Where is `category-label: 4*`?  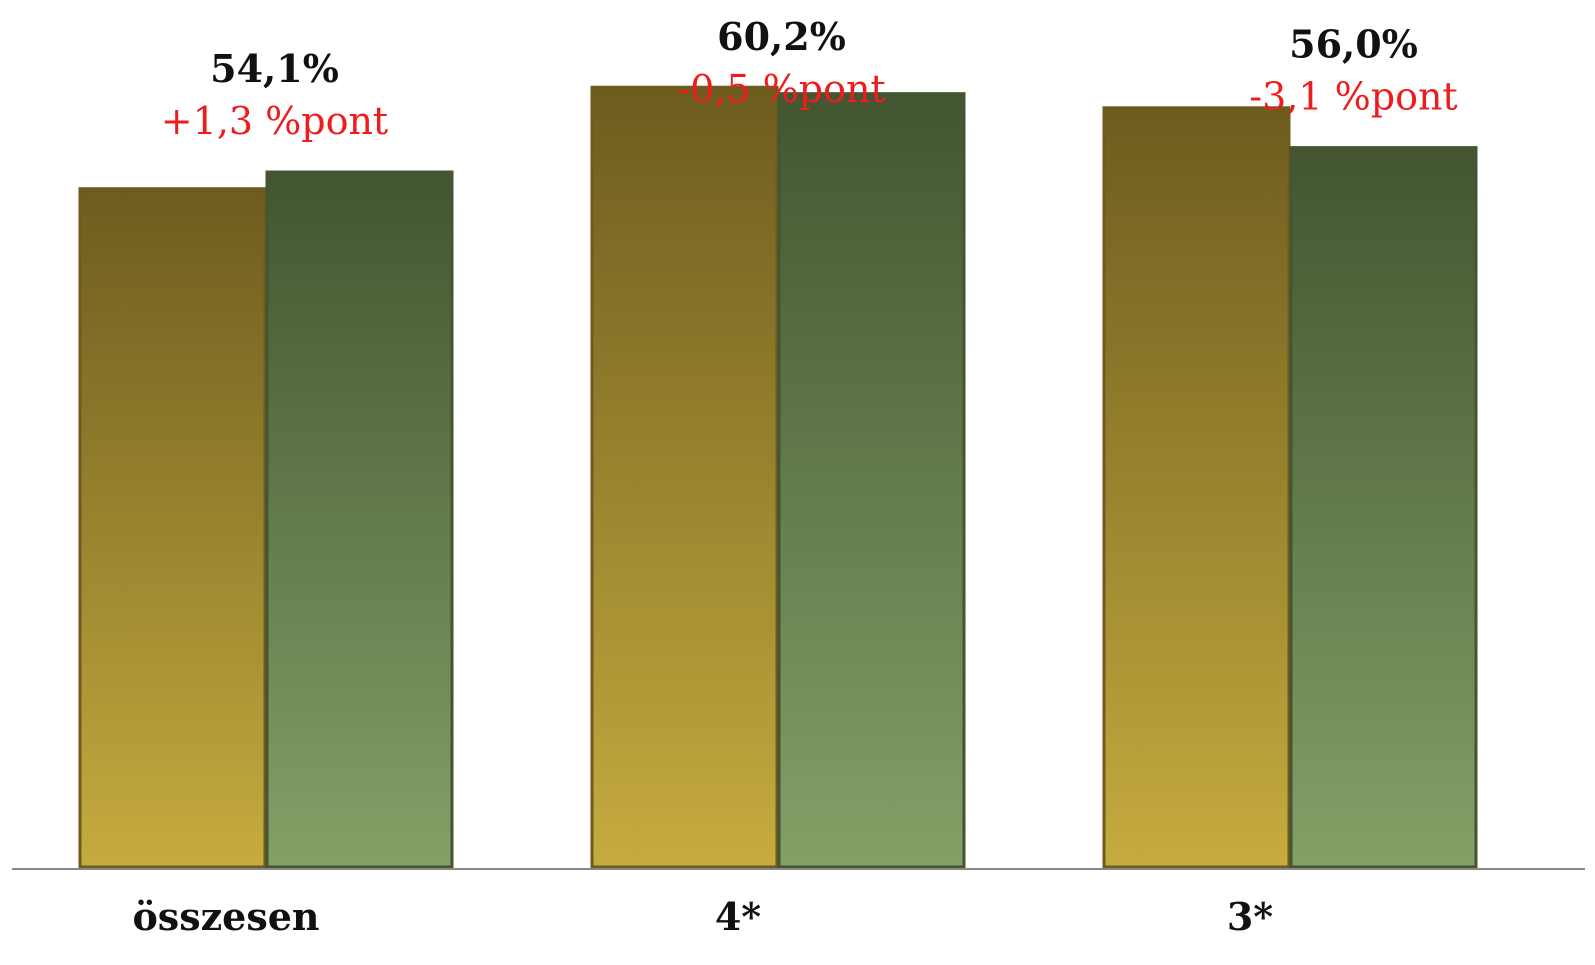
category-label: 4* is located at coordinates (738, 916).